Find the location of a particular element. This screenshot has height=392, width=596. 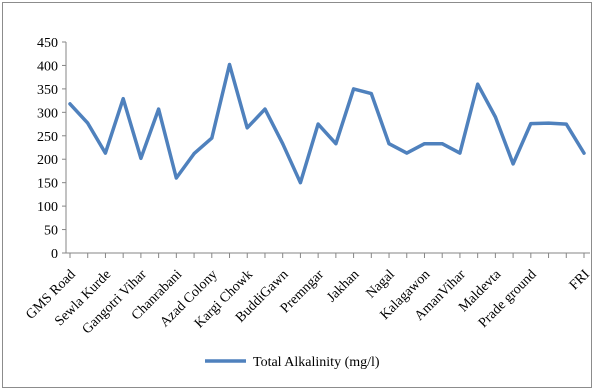

x-tick-label: Jakhan is located at coordinates (343, 286).